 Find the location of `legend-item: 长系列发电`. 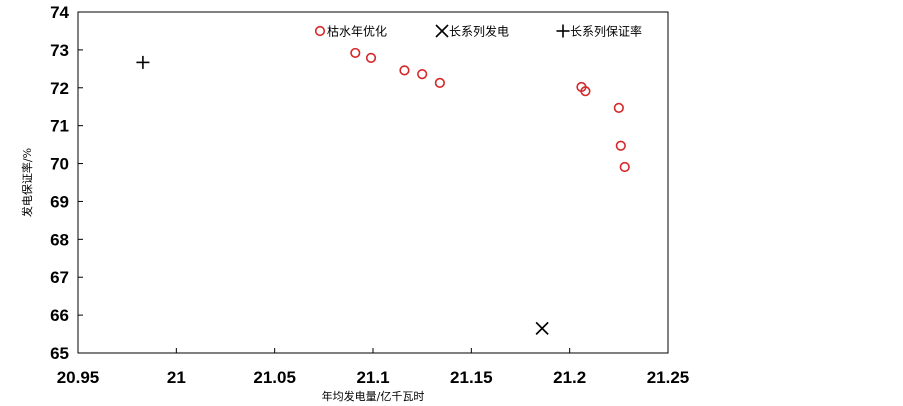

legend-item: 长系列发电 is located at coordinates (472, 31).